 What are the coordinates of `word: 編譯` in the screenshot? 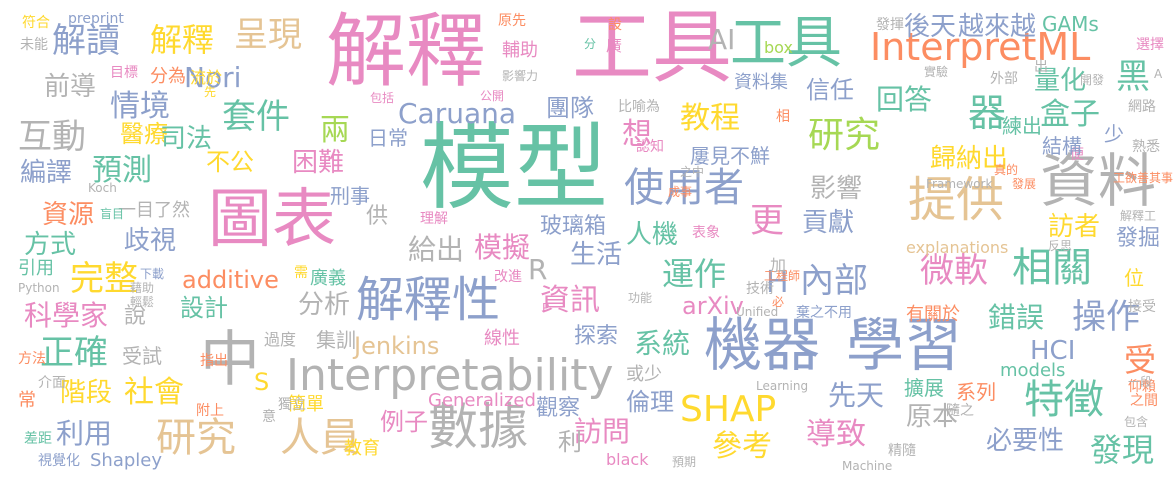 It's located at (46, 173).